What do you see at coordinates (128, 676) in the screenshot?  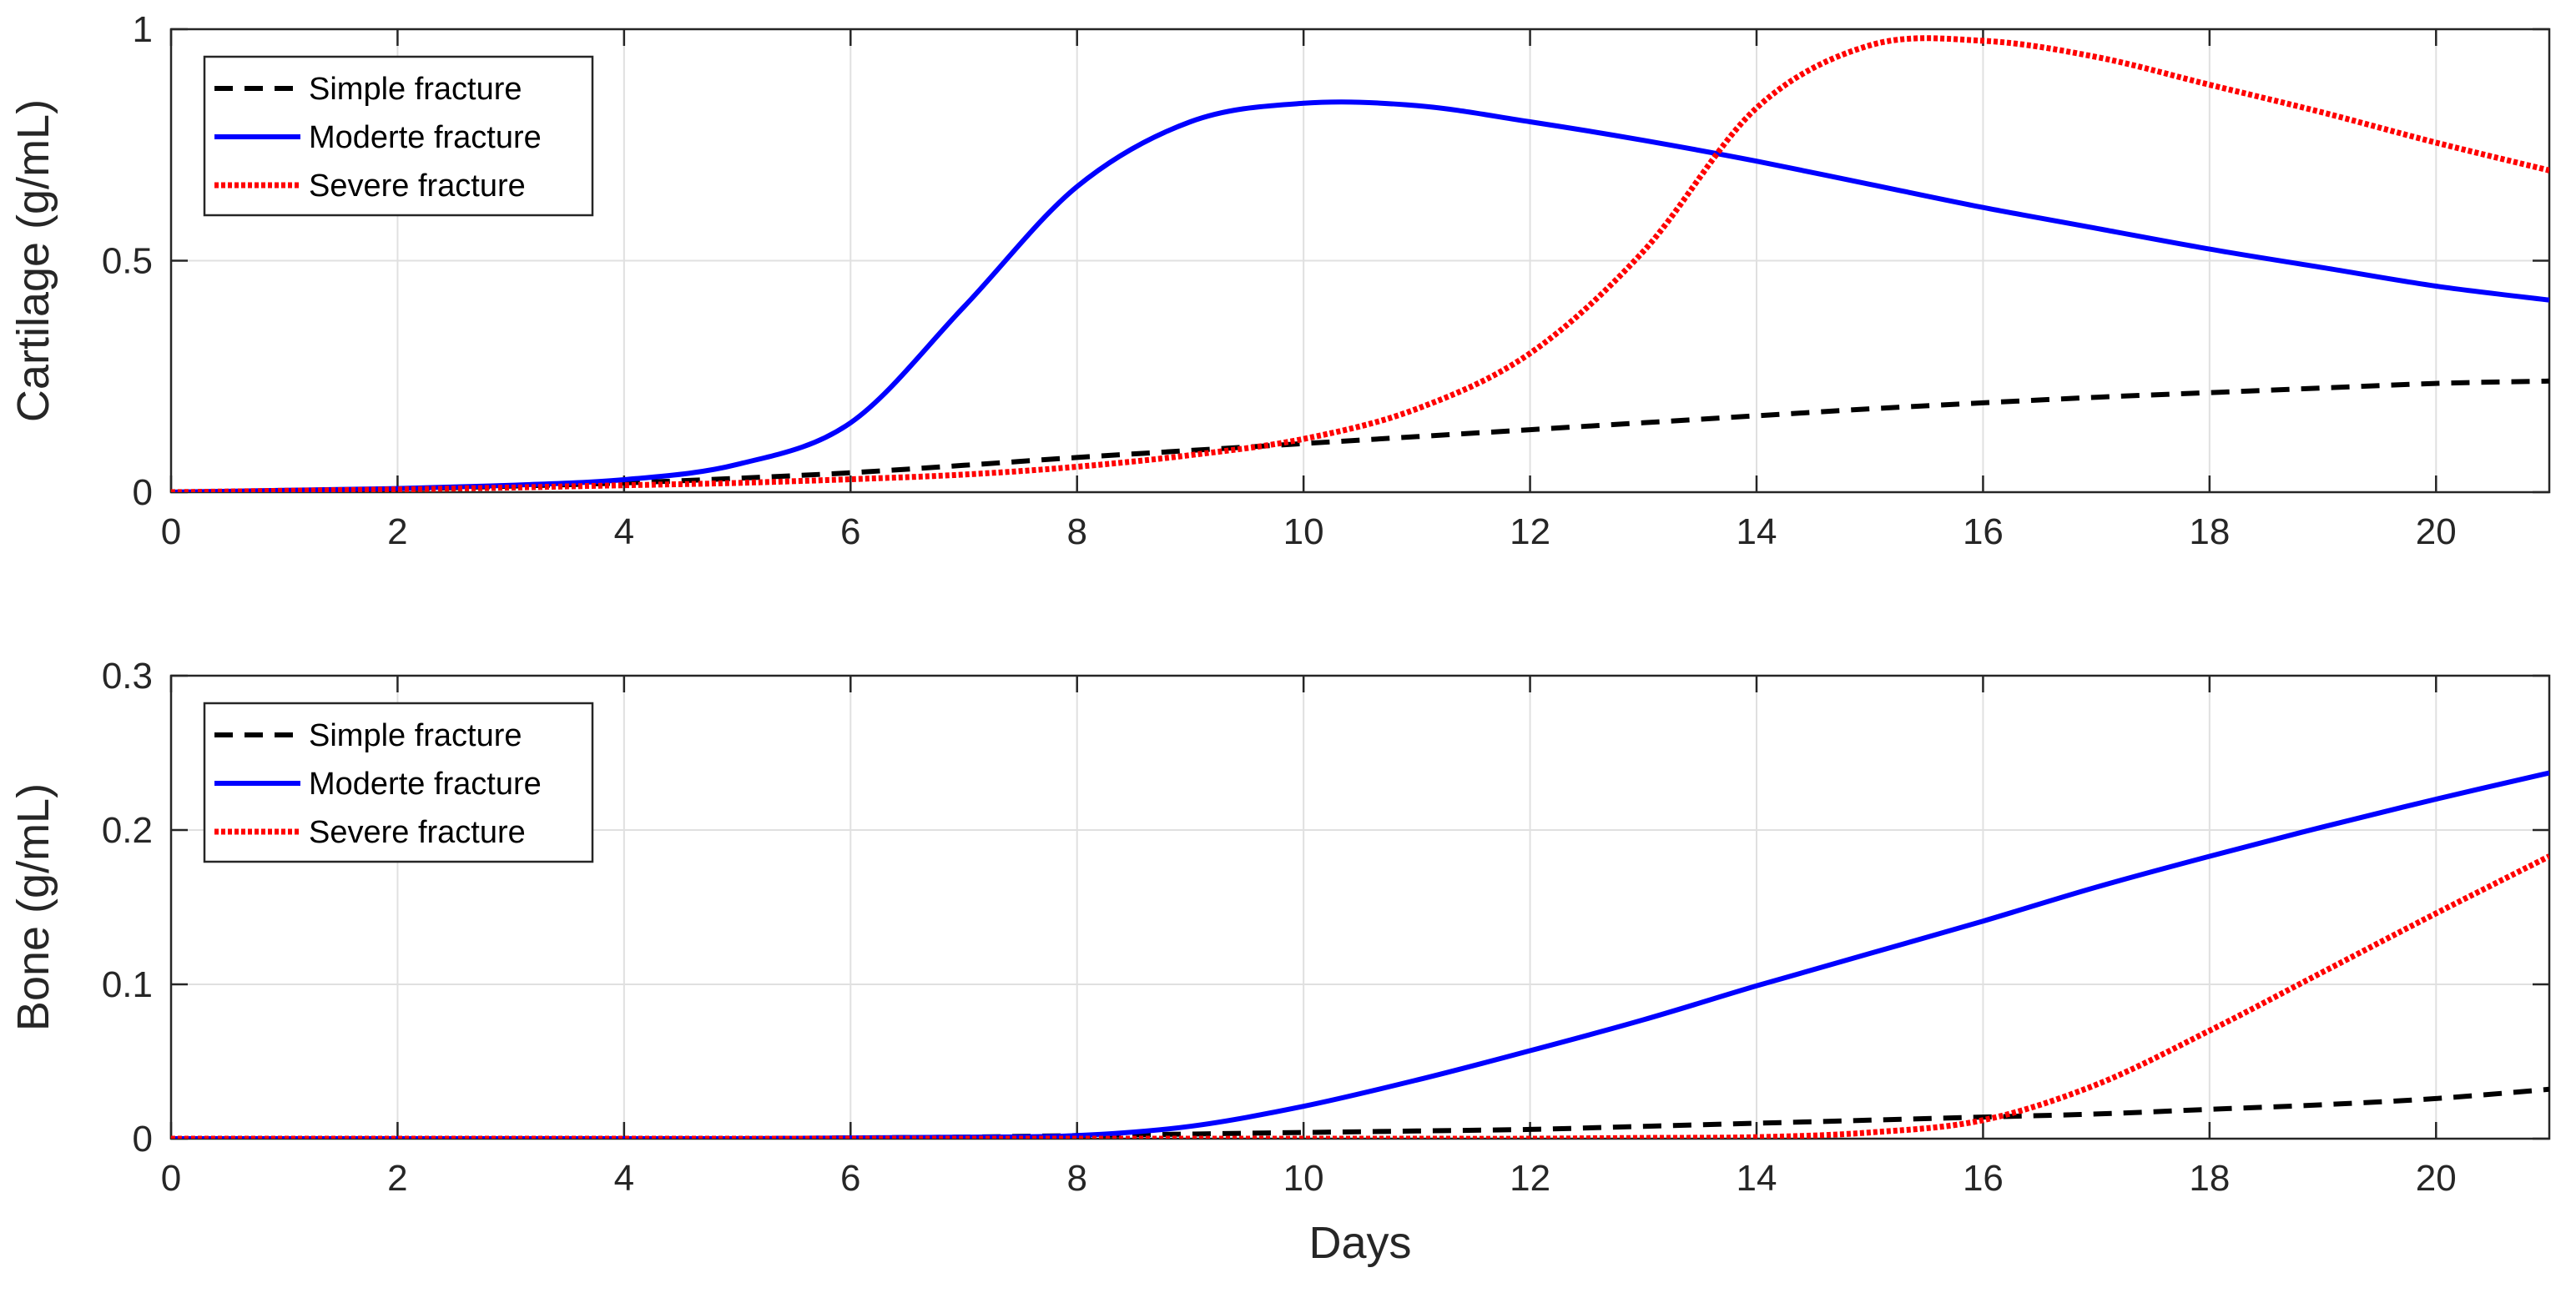 I see `y-tick-label: 0.3` at bounding box center [128, 676].